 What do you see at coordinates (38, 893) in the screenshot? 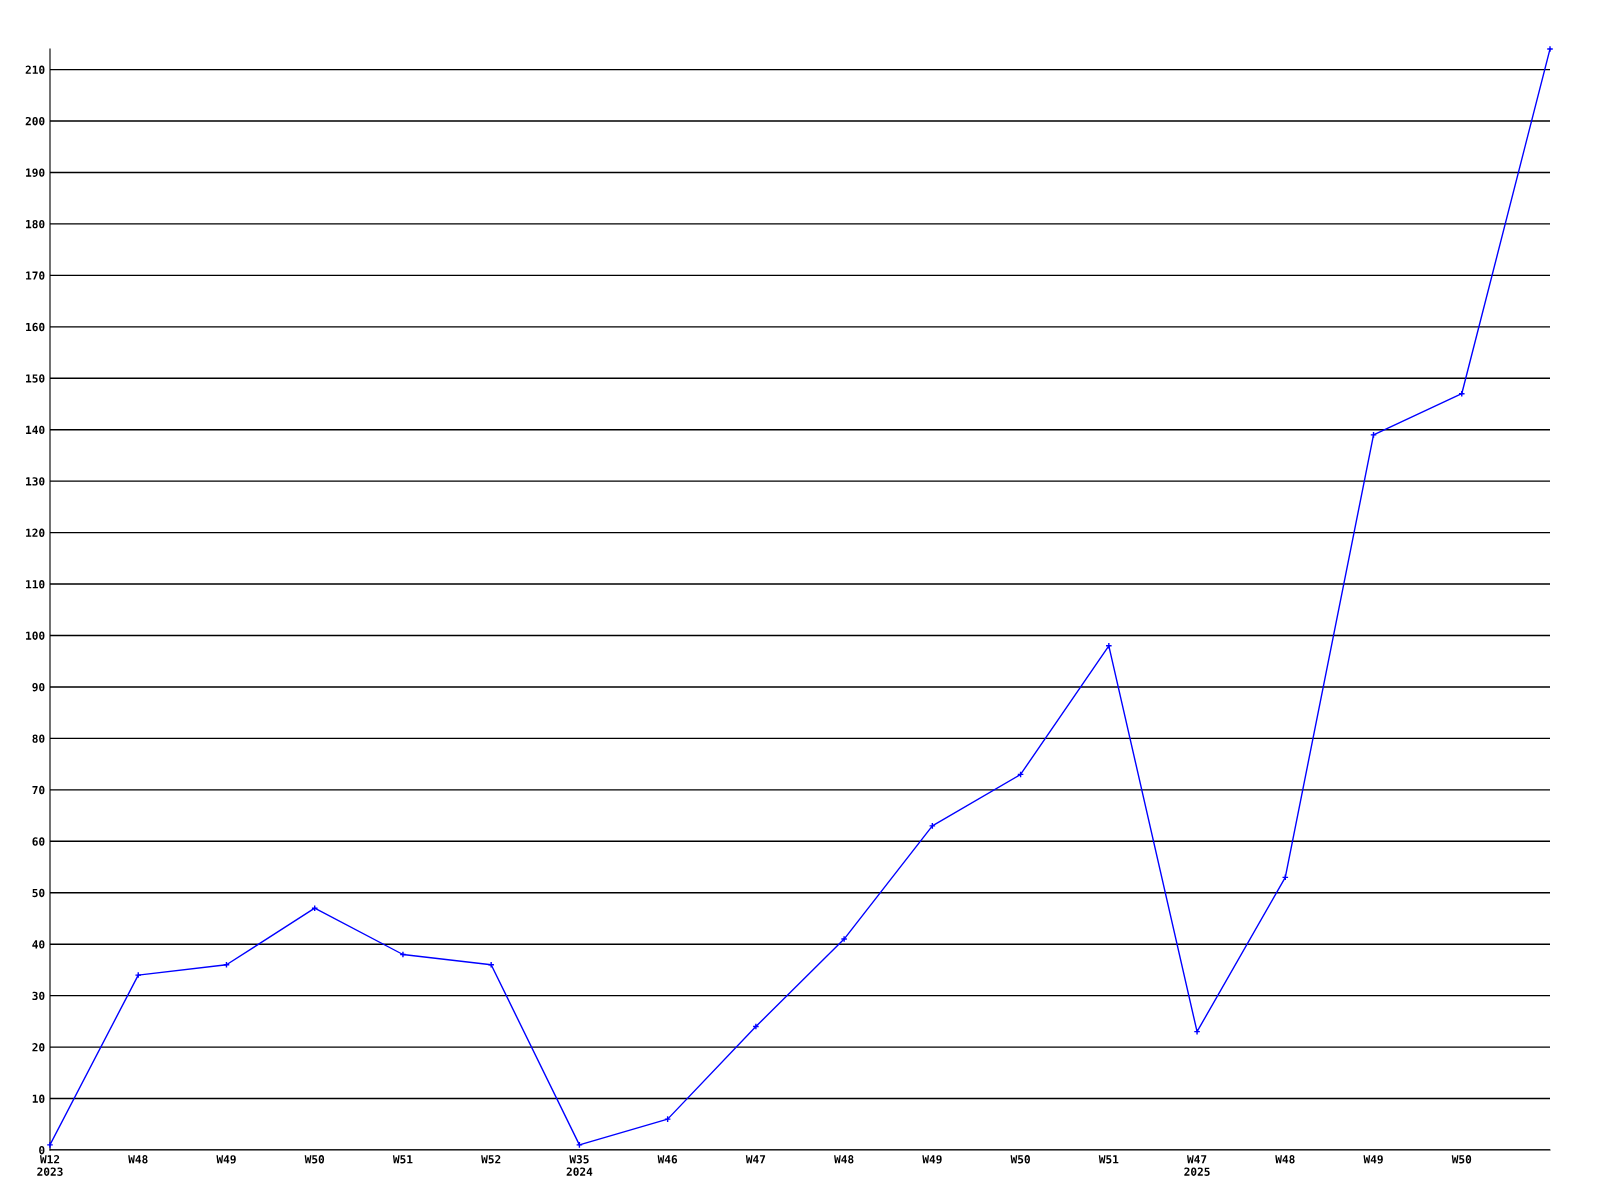
I see `y-tick-label: 50` at bounding box center [38, 893].